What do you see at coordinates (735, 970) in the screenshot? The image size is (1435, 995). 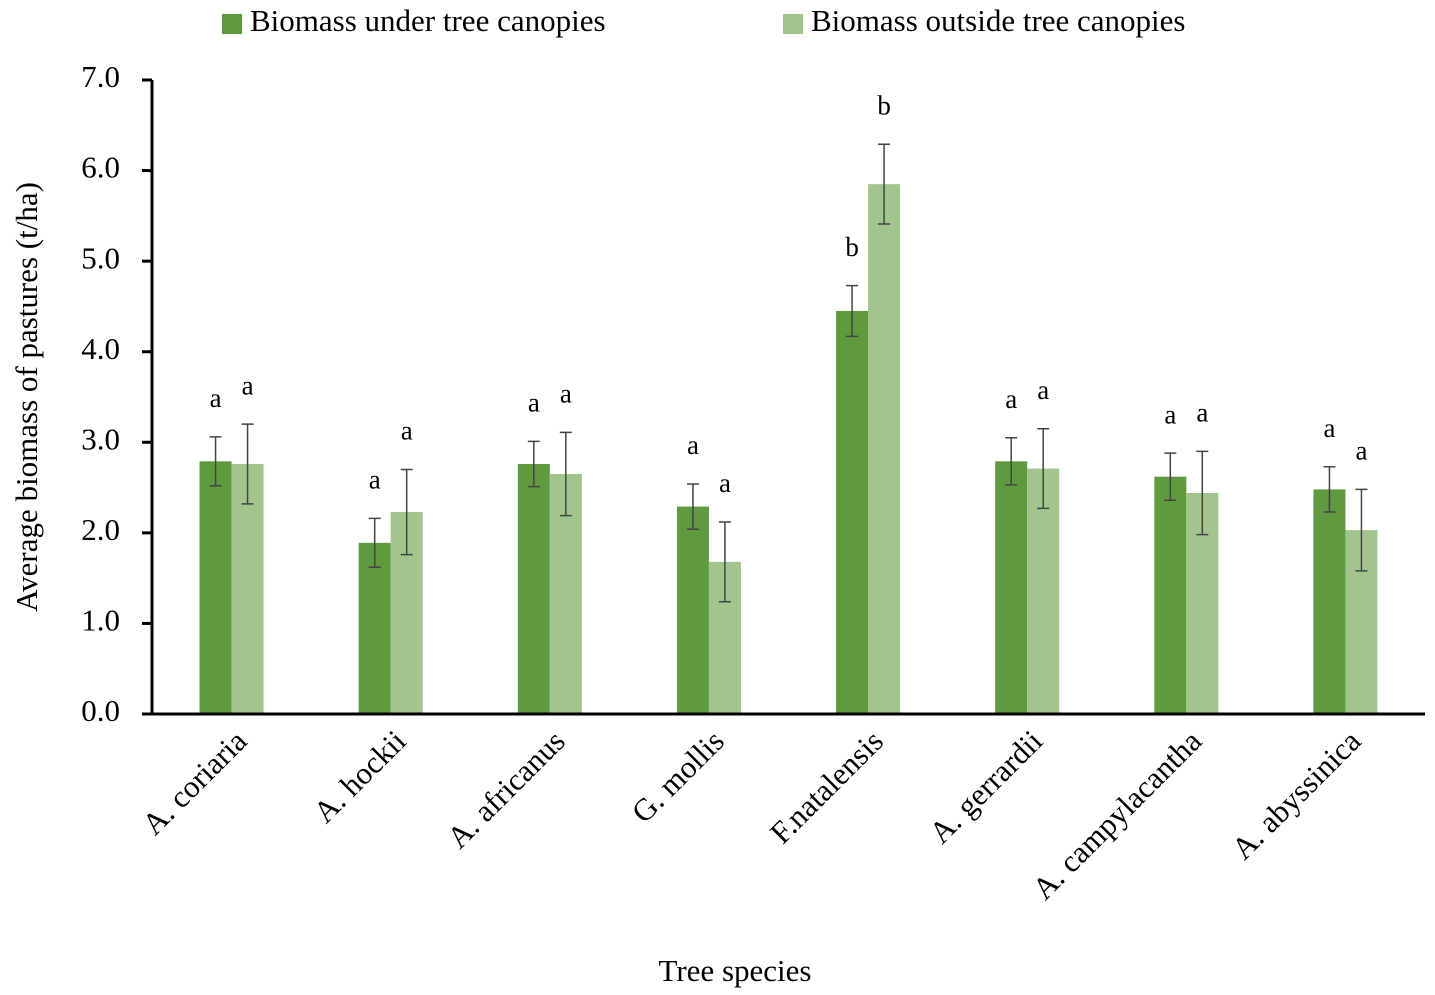 I see `x-axis-label: Tree species` at bounding box center [735, 970].